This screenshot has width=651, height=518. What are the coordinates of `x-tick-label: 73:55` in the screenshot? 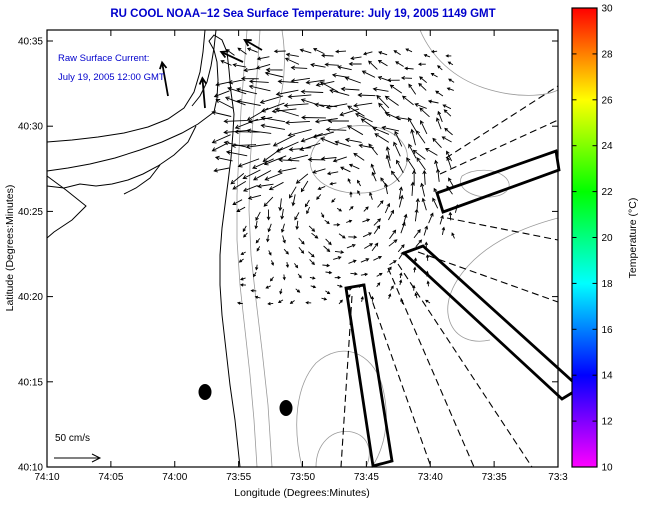 It's located at (238, 477).